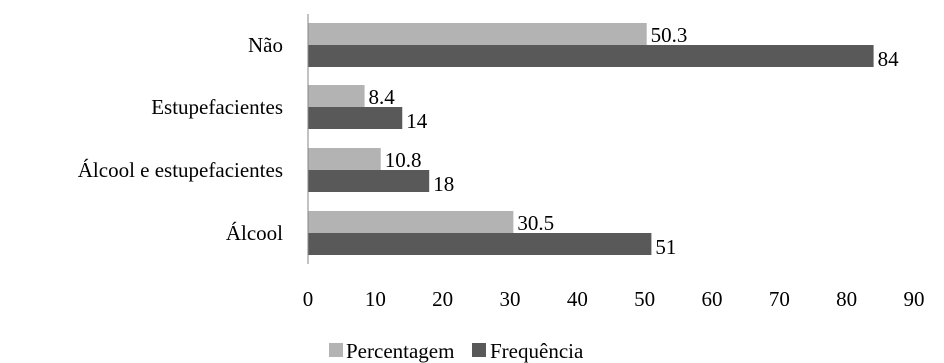 Image resolution: width=944 pixels, height=363 pixels. Describe the element at coordinates (889, 59) in the screenshot. I see `data-label-frequencia-nao: 84` at that location.